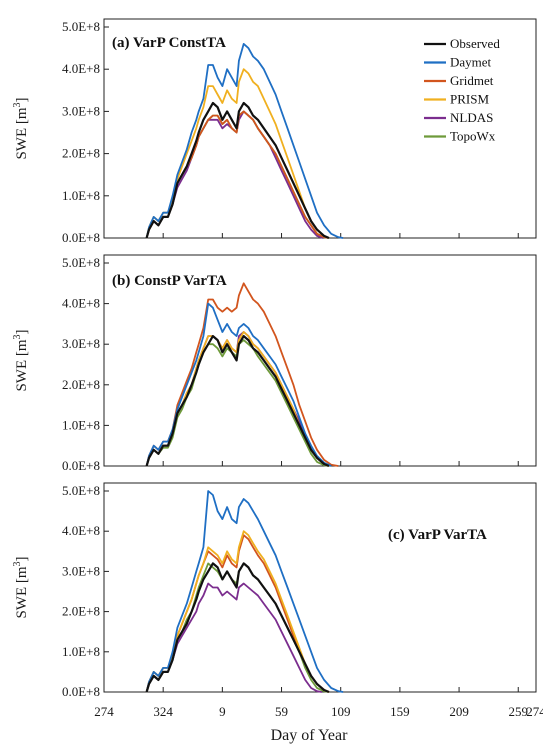 This screenshot has height=745, width=543. I want to click on legend-label-daymet: Daymet, so click(471, 62).